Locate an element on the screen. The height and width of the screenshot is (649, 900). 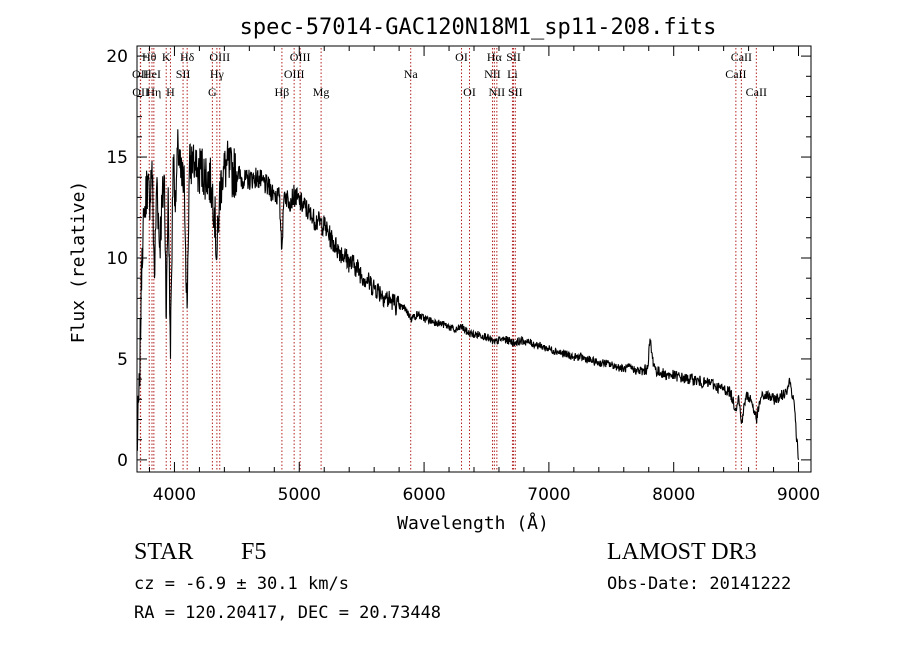
line-label-25: CaII is located at coordinates (741, 57).